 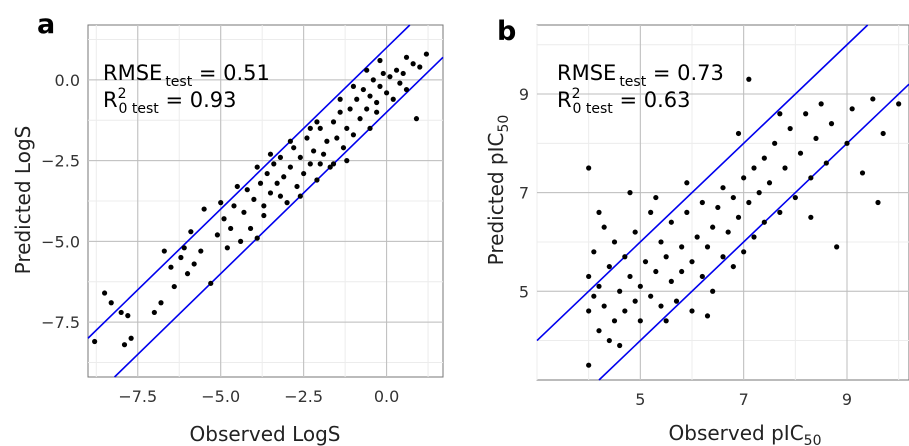 I want to click on x-tick-label: 7, so click(x=744, y=399).